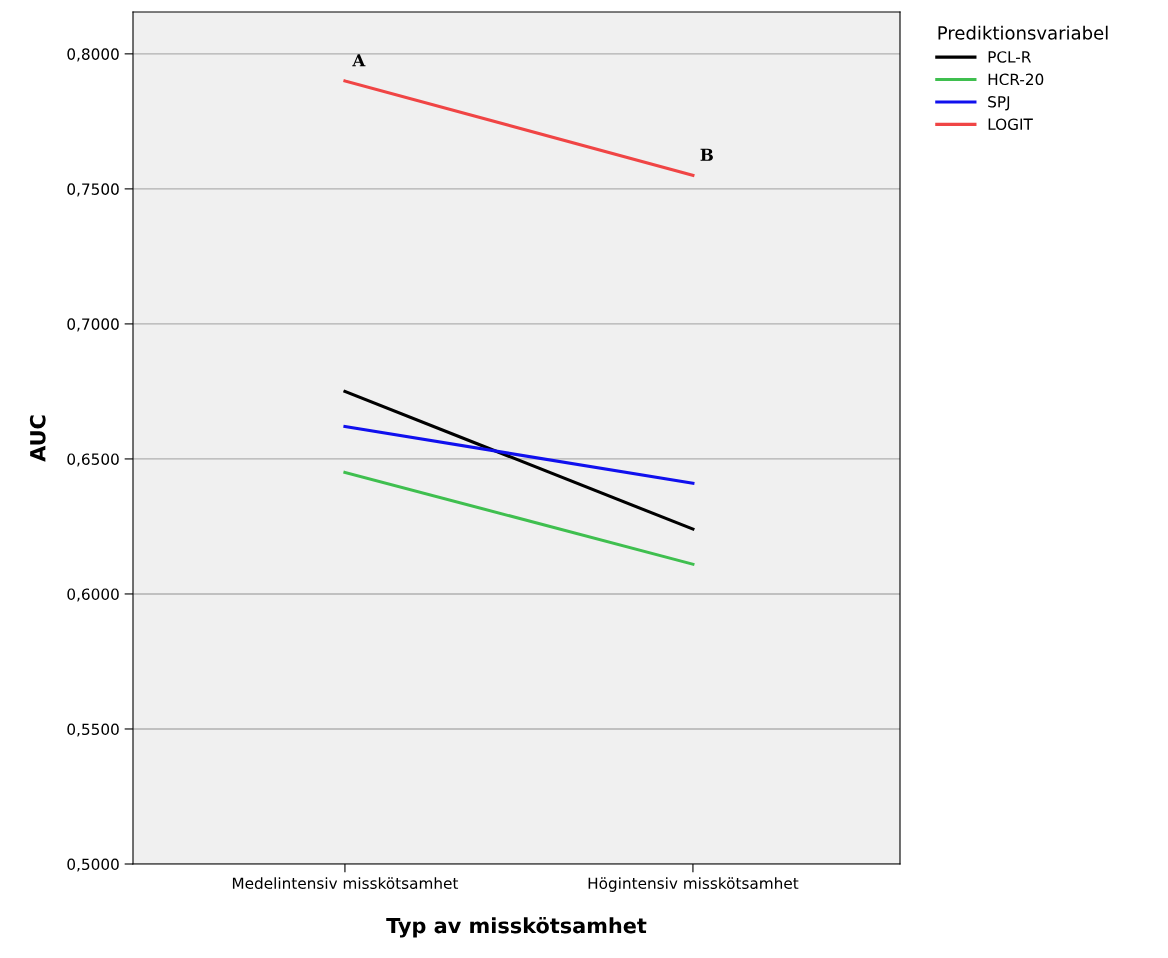 The width and height of the screenshot is (1168, 958). What do you see at coordinates (93, 460) in the screenshot?
I see `y-tick-label: 0,6500` at bounding box center [93, 460].